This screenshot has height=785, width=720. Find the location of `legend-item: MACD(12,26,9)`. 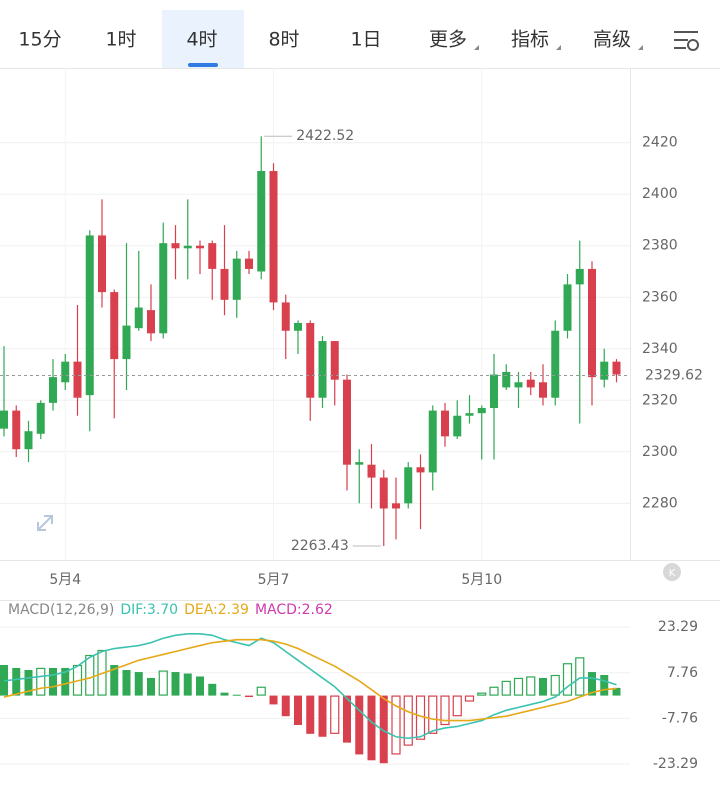

legend-item: MACD(12,26,9) is located at coordinates (61, 610).